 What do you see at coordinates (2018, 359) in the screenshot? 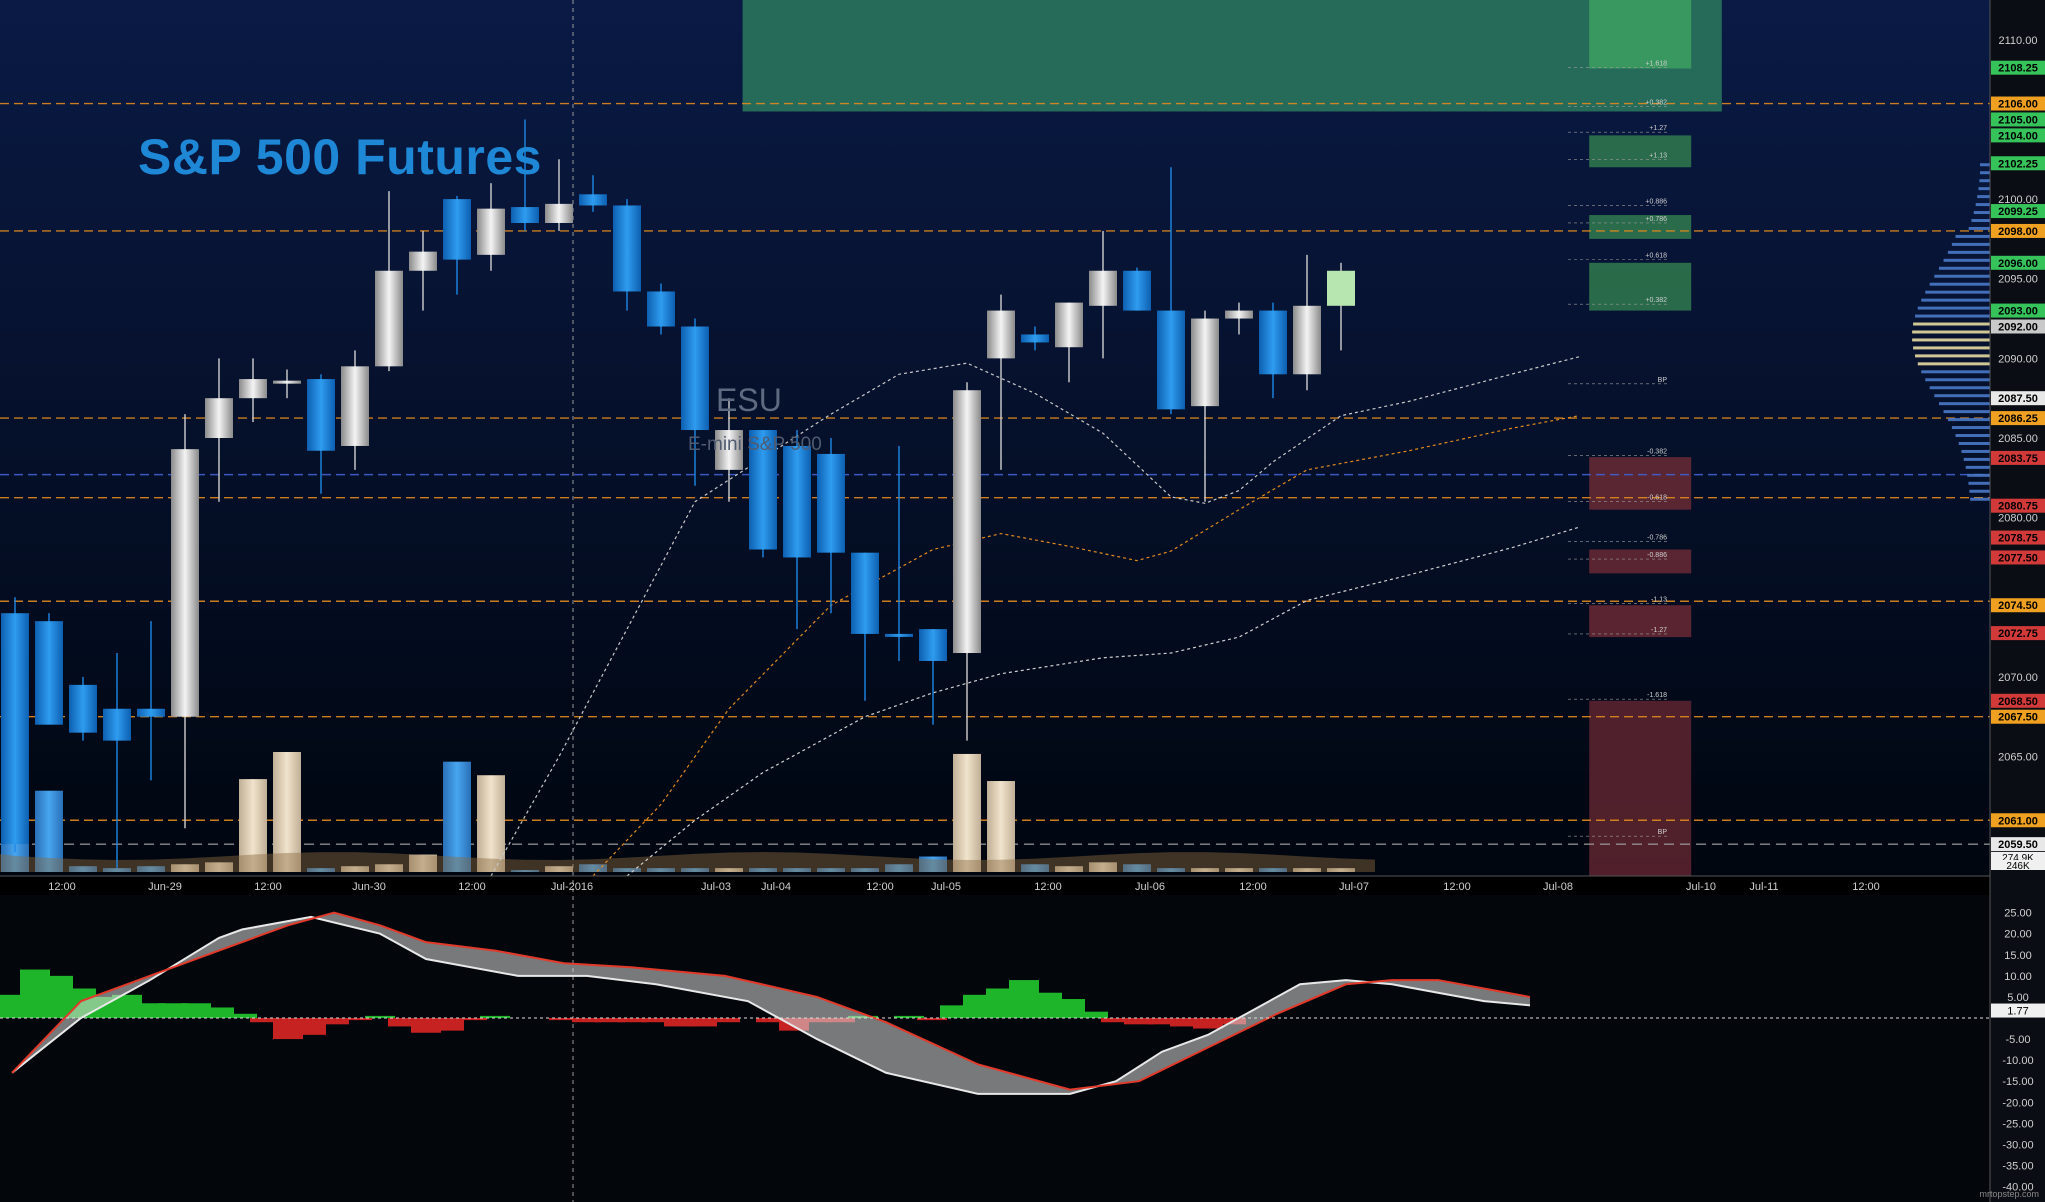
I see `y-tick-label: 2090.00` at bounding box center [2018, 359].